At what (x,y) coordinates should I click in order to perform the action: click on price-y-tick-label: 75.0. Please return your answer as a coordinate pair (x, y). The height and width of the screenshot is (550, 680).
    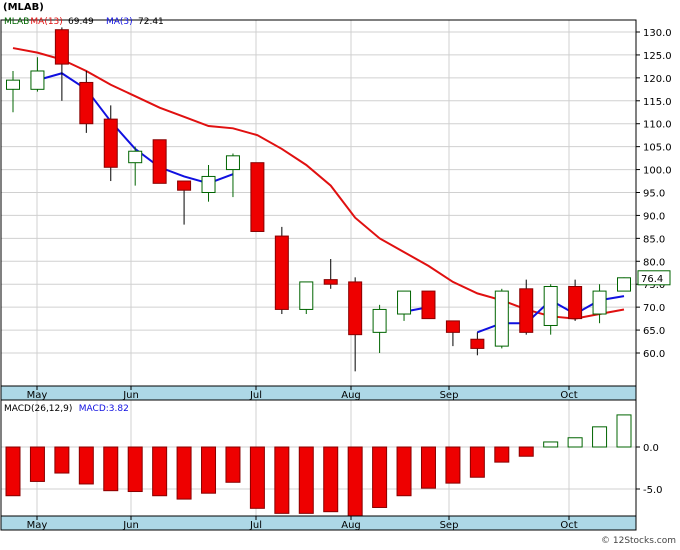
    Looking at the image, I should click on (654, 285).